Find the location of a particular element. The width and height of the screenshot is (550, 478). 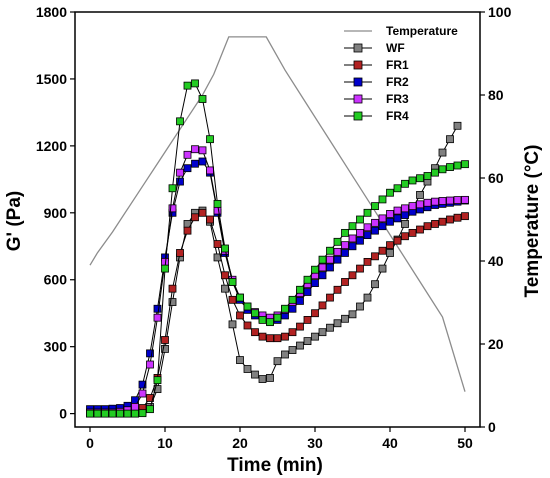

y-axis-title: G' (Pa) is located at coordinates (14, 221).